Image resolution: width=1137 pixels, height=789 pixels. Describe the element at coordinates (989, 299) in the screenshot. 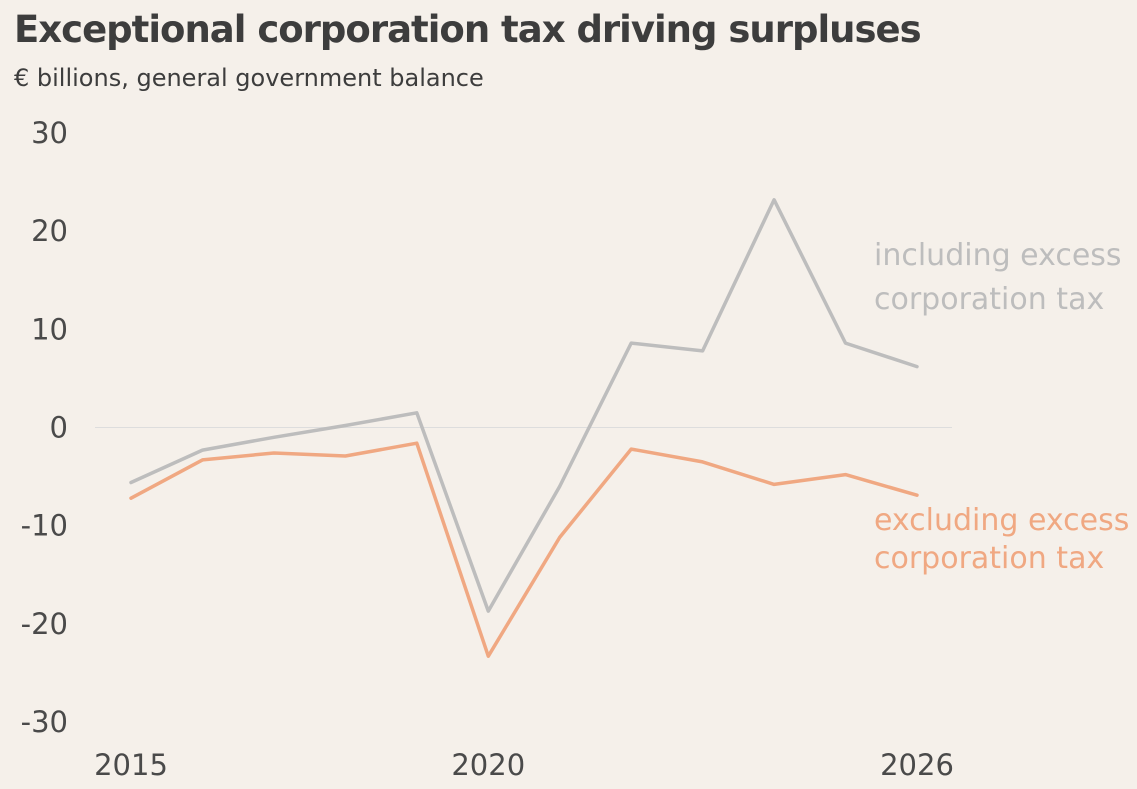

I see `series-label-including: corporation tax` at that location.